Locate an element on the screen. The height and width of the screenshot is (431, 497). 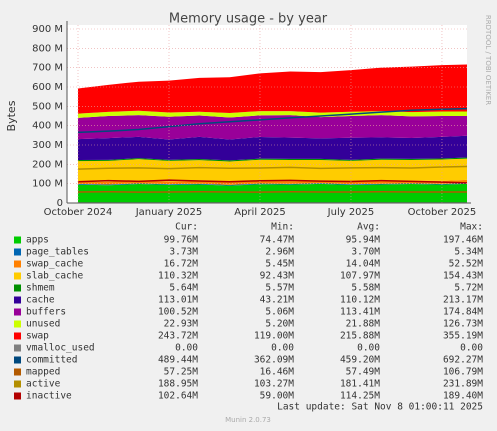
legend-value: 355.19M is located at coordinates (463, 336).